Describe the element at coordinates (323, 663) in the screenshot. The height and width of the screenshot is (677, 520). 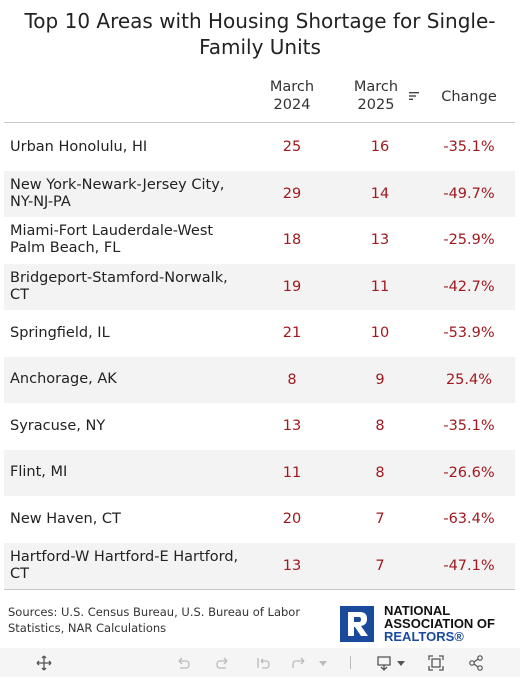
I see `dropdown-icon` at that location.